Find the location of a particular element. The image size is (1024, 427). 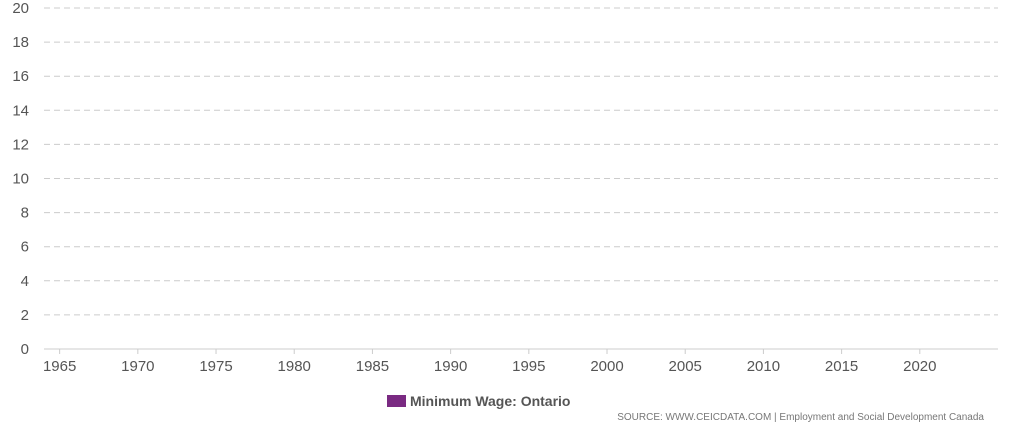

y-tick-label: 10 is located at coordinates (20, 179).